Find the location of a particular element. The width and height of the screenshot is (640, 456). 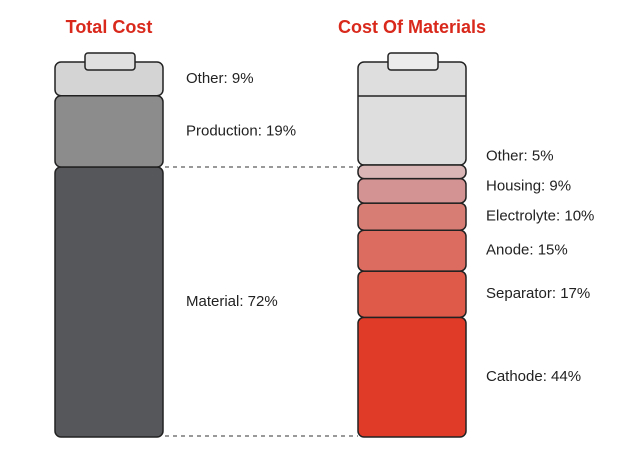

battery-top is located at coordinates (412, 113).